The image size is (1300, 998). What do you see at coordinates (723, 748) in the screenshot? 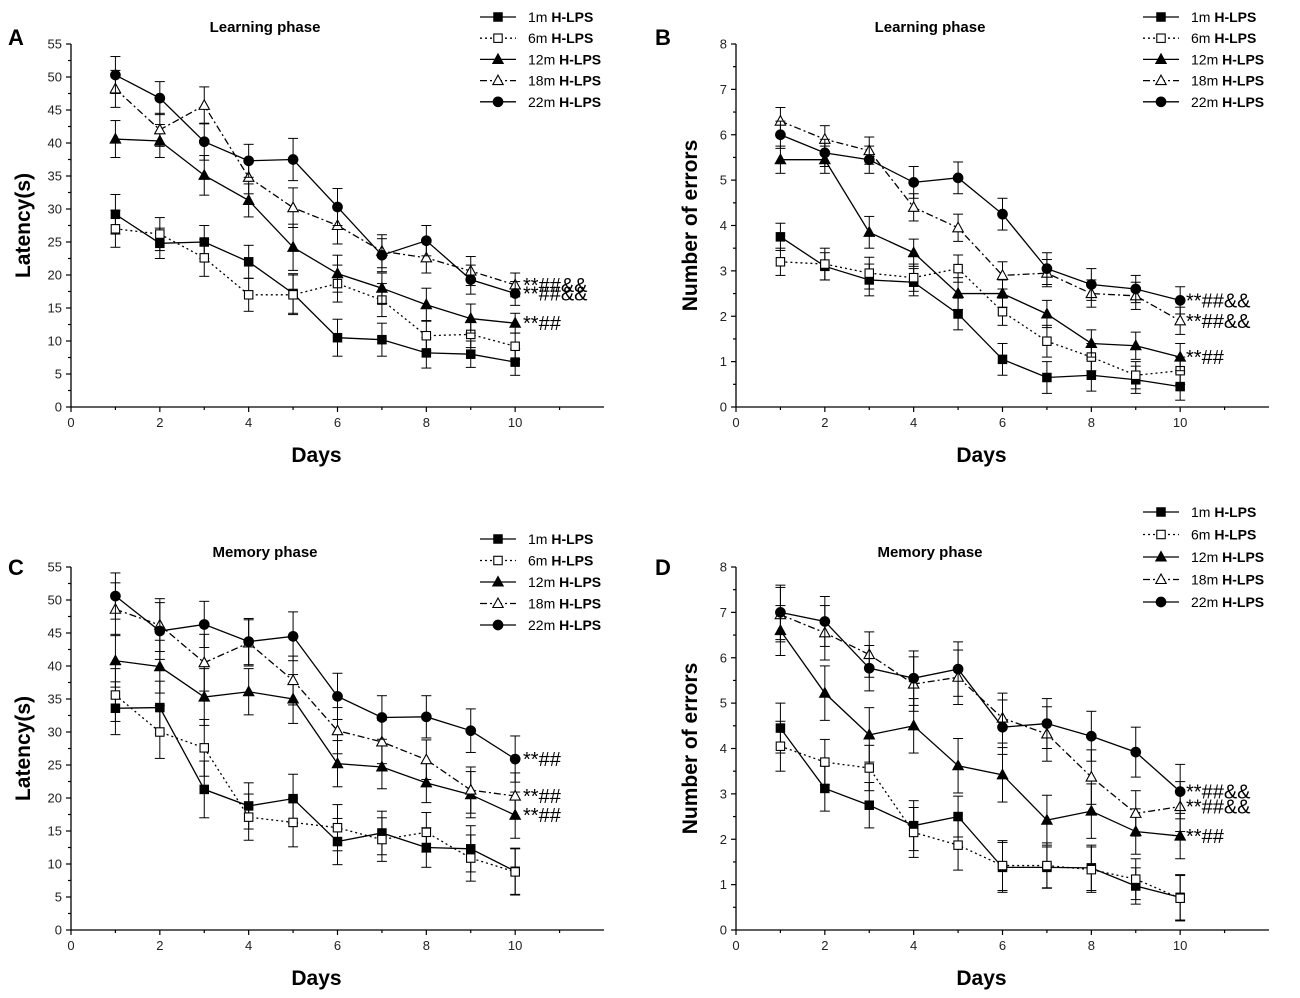
I see `y-tick-label: 4` at bounding box center [723, 748].